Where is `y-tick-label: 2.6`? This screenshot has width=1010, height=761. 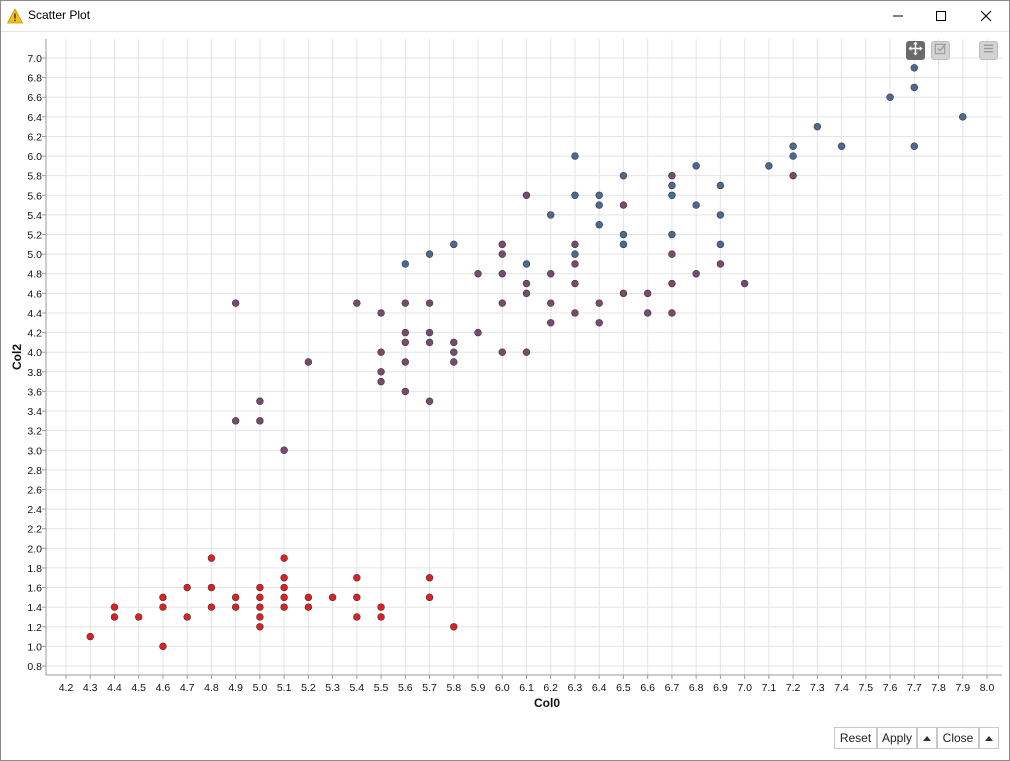 y-tick-label: 2.6 is located at coordinates (34, 490).